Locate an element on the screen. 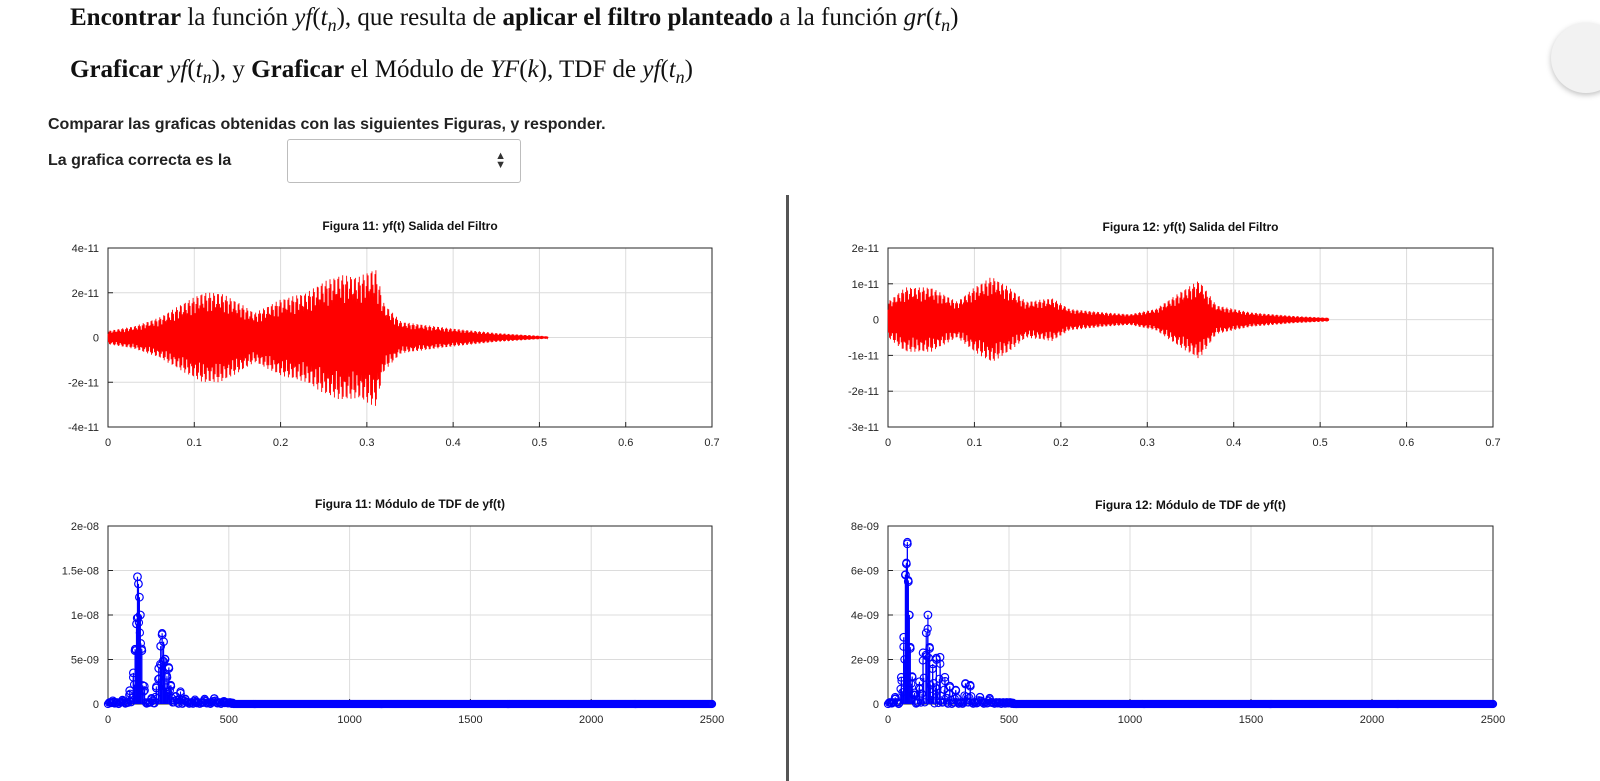 The image size is (1600, 781). chart-title: Figura 11: Módulo de TDF de yf(t) is located at coordinates (410, 504).